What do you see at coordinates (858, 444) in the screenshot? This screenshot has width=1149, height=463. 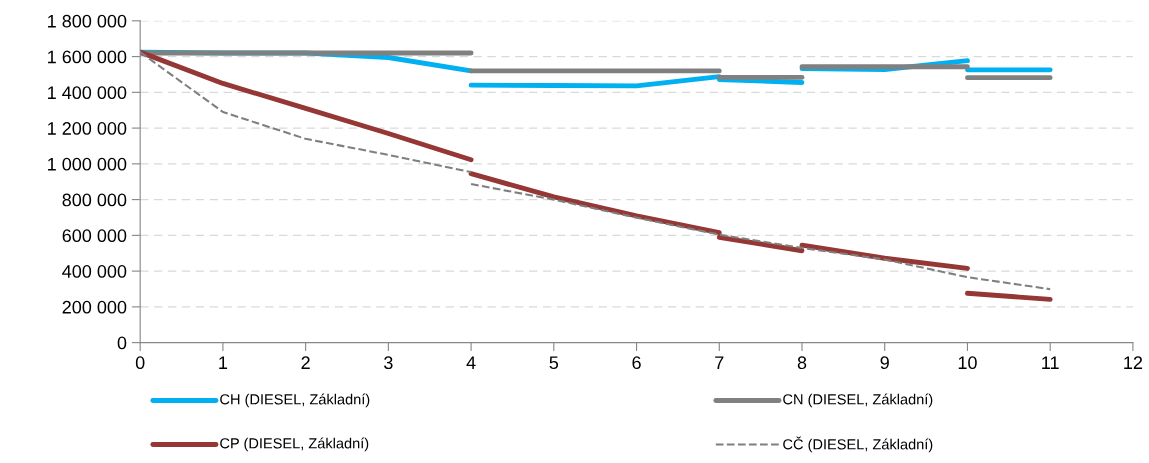 I see `legend-label: CČ (DIESEL, Základní)` at bounding box center [858, 444].